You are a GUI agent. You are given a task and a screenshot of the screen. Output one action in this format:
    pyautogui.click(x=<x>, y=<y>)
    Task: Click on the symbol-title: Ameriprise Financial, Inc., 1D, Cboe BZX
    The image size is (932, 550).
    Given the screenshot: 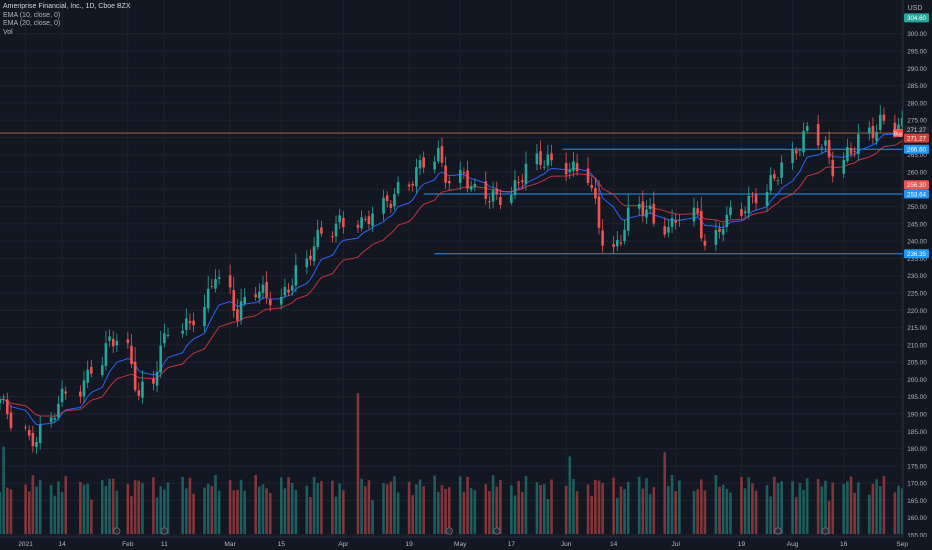 What is the action you would take?
    pyautogui.click(x=67, y=6)
    